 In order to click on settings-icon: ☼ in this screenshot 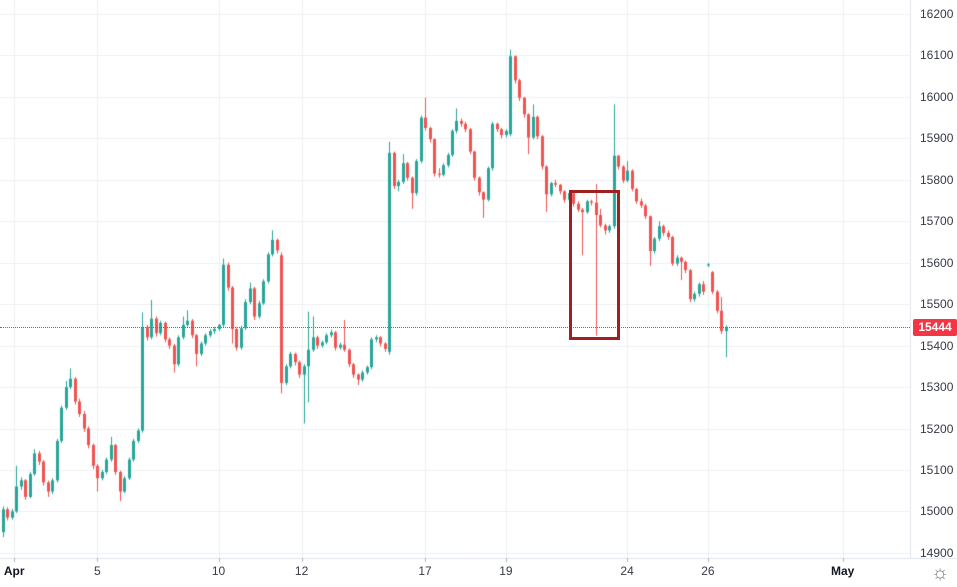, I will do `click(940, 573)`.